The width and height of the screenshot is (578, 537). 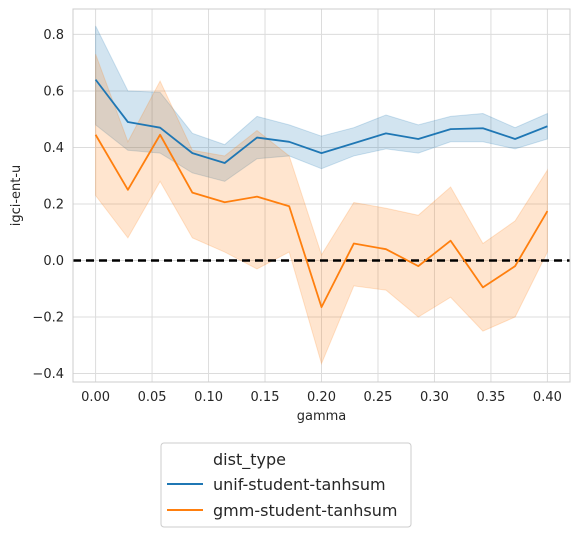 I want to click on x-tick-label: 0.00, so click(x=95, y=397).